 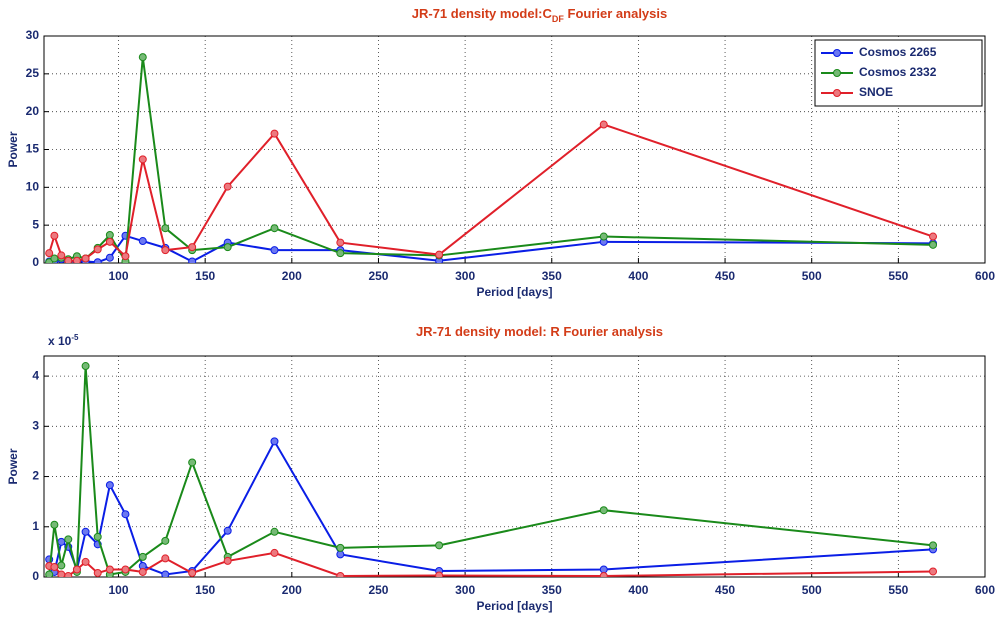 What do you see at coordinates (33, 187) in the screenshot?
I see `y-tick-label: 10` at bounding box center [33, 187].